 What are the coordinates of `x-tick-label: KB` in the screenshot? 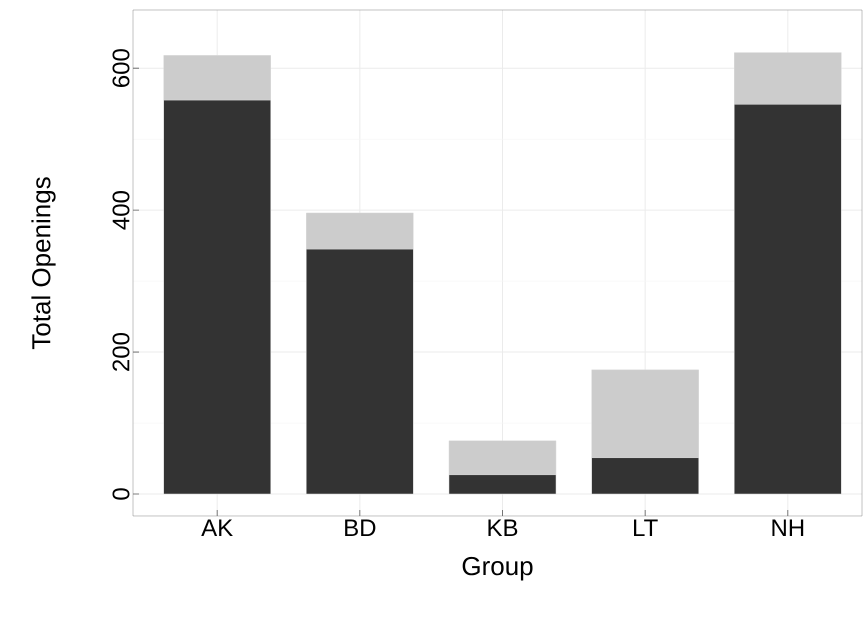 It's located at (503, 528).